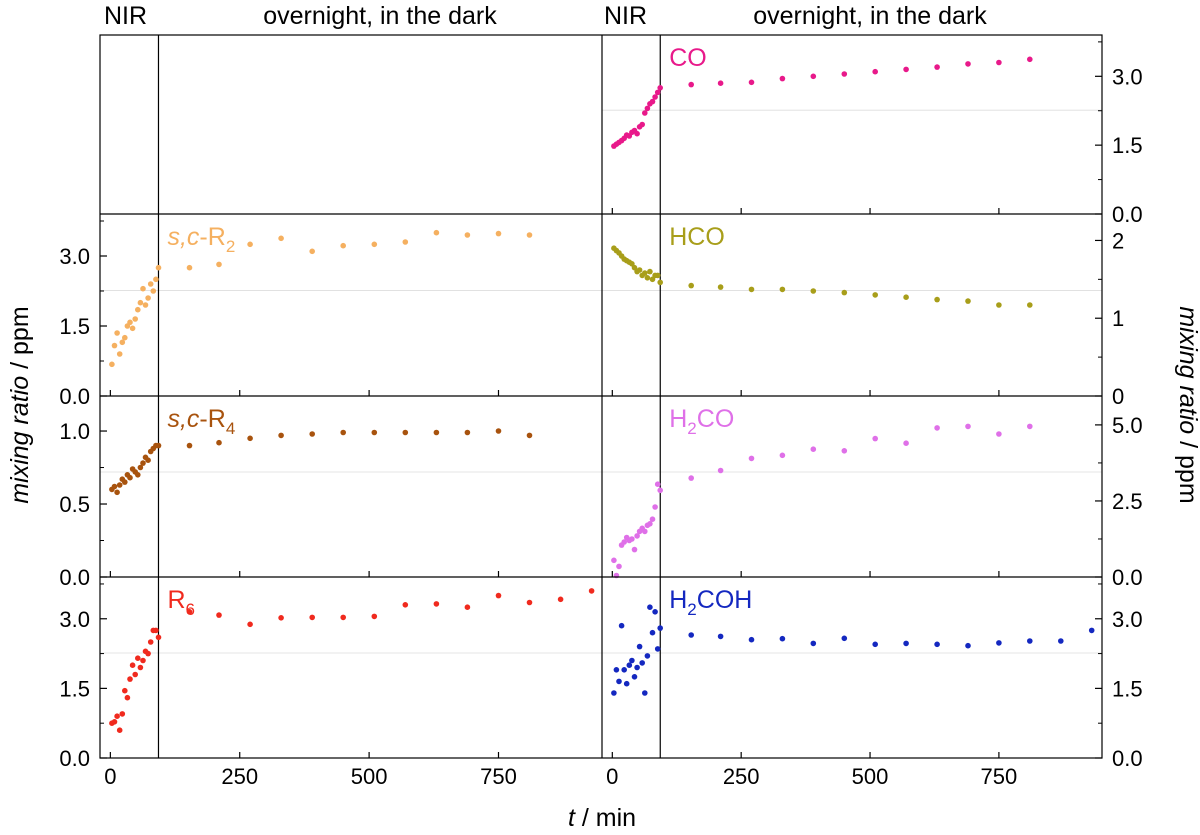  Describe the element at coordinates (1187, 468) in the screenshot. I see `y-axis-title-right-unit: / ppm` at that location.